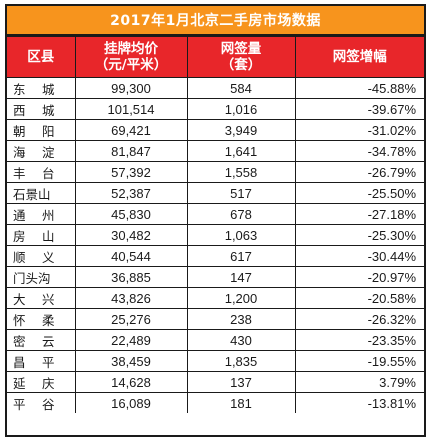 This screenshot has height=441, width=431. I want to click on cell-change: -26.79%, so click(359, 172).